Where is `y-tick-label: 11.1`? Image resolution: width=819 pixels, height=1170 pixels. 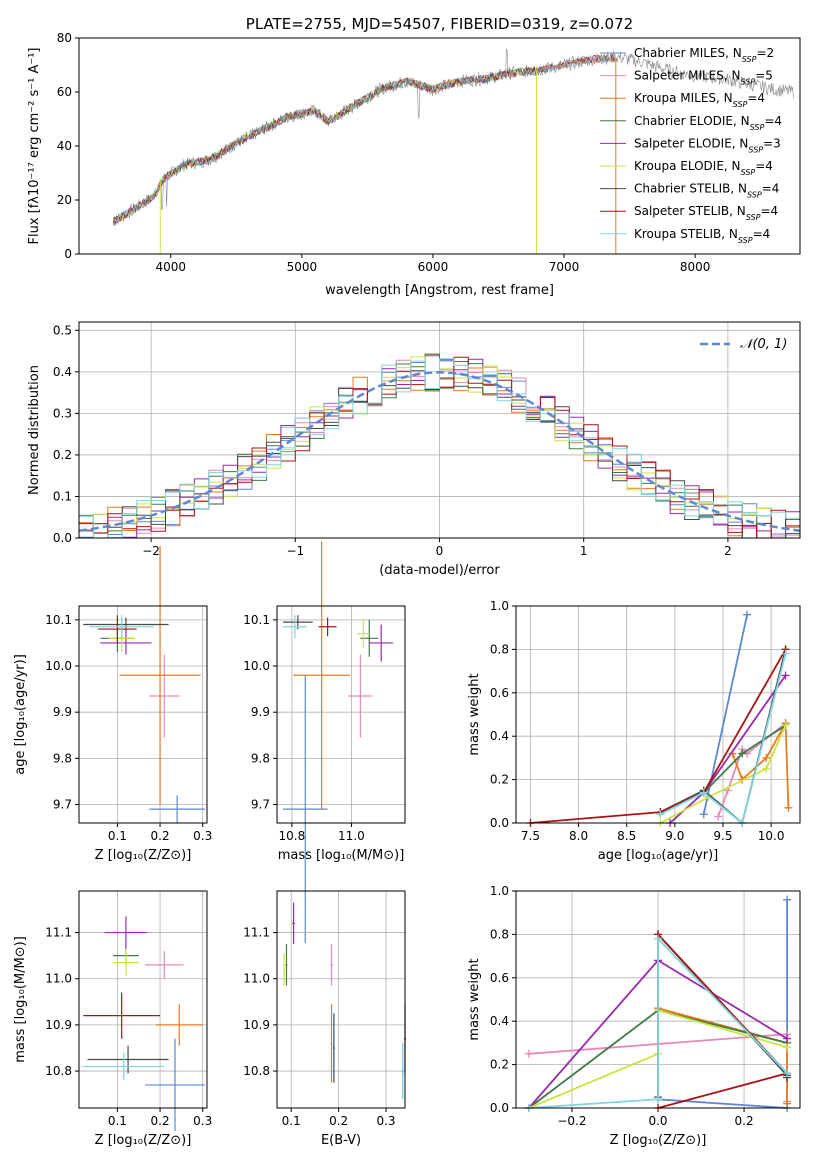 y-tick-label: 11.1 is located at coordinates (256, 933).